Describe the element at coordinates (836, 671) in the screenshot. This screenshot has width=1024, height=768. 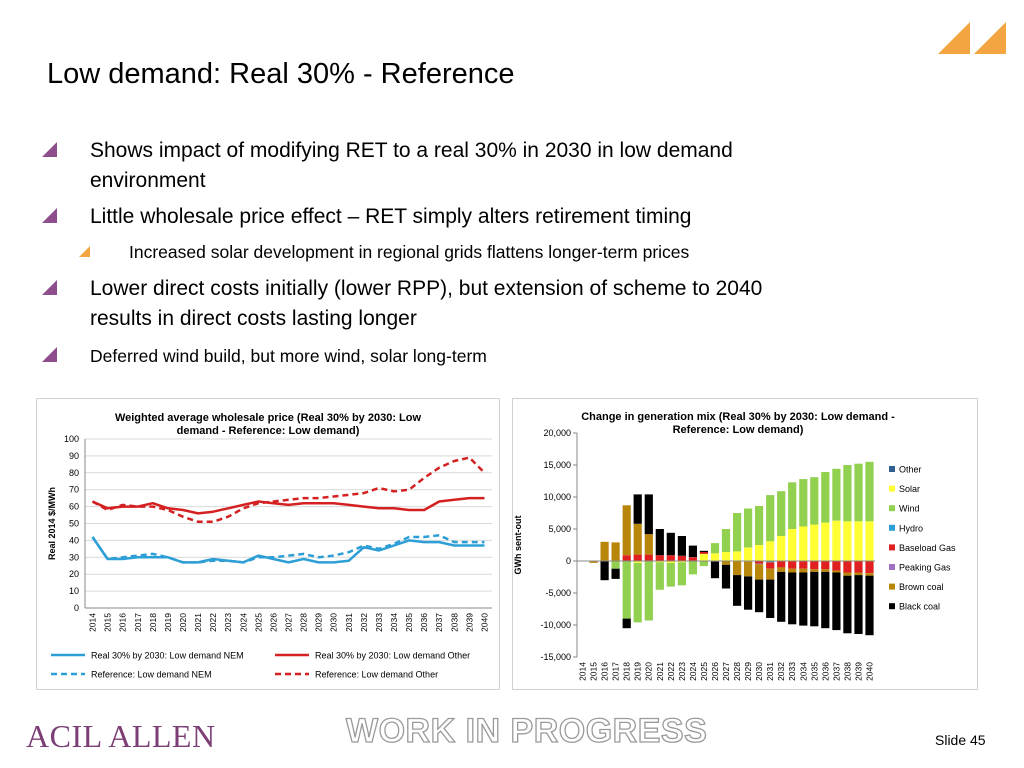
I see `x-tick-label: 2037` at that location.